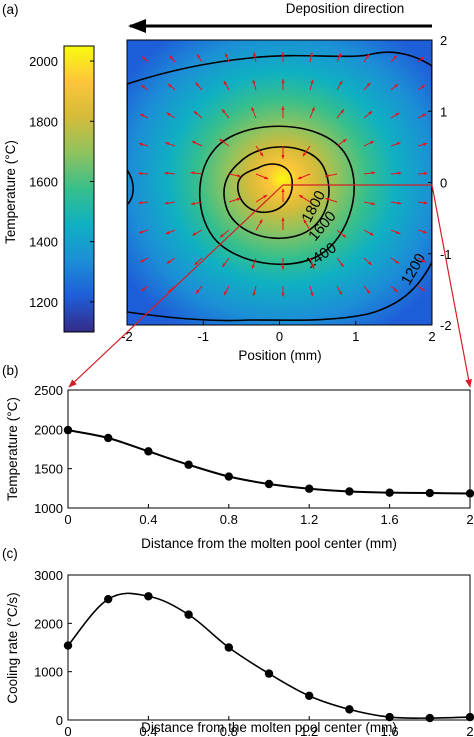  What do you see at coordinates (443, 40) in the screenshot?
I see `y-tick-label: 2` at bounding box center [443, 40].